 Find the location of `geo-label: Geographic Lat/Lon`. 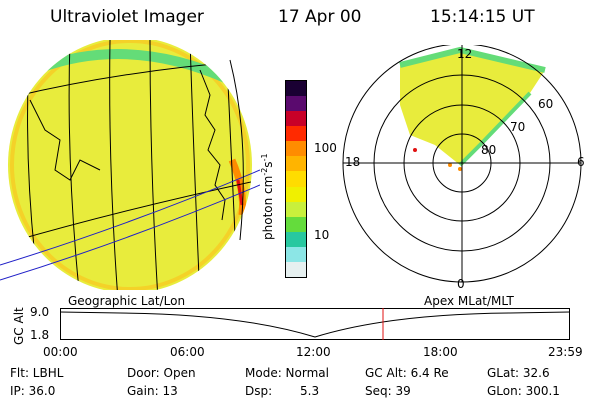

geo-label: Geographic Lat/Lon is located at coordinates (127, 301).